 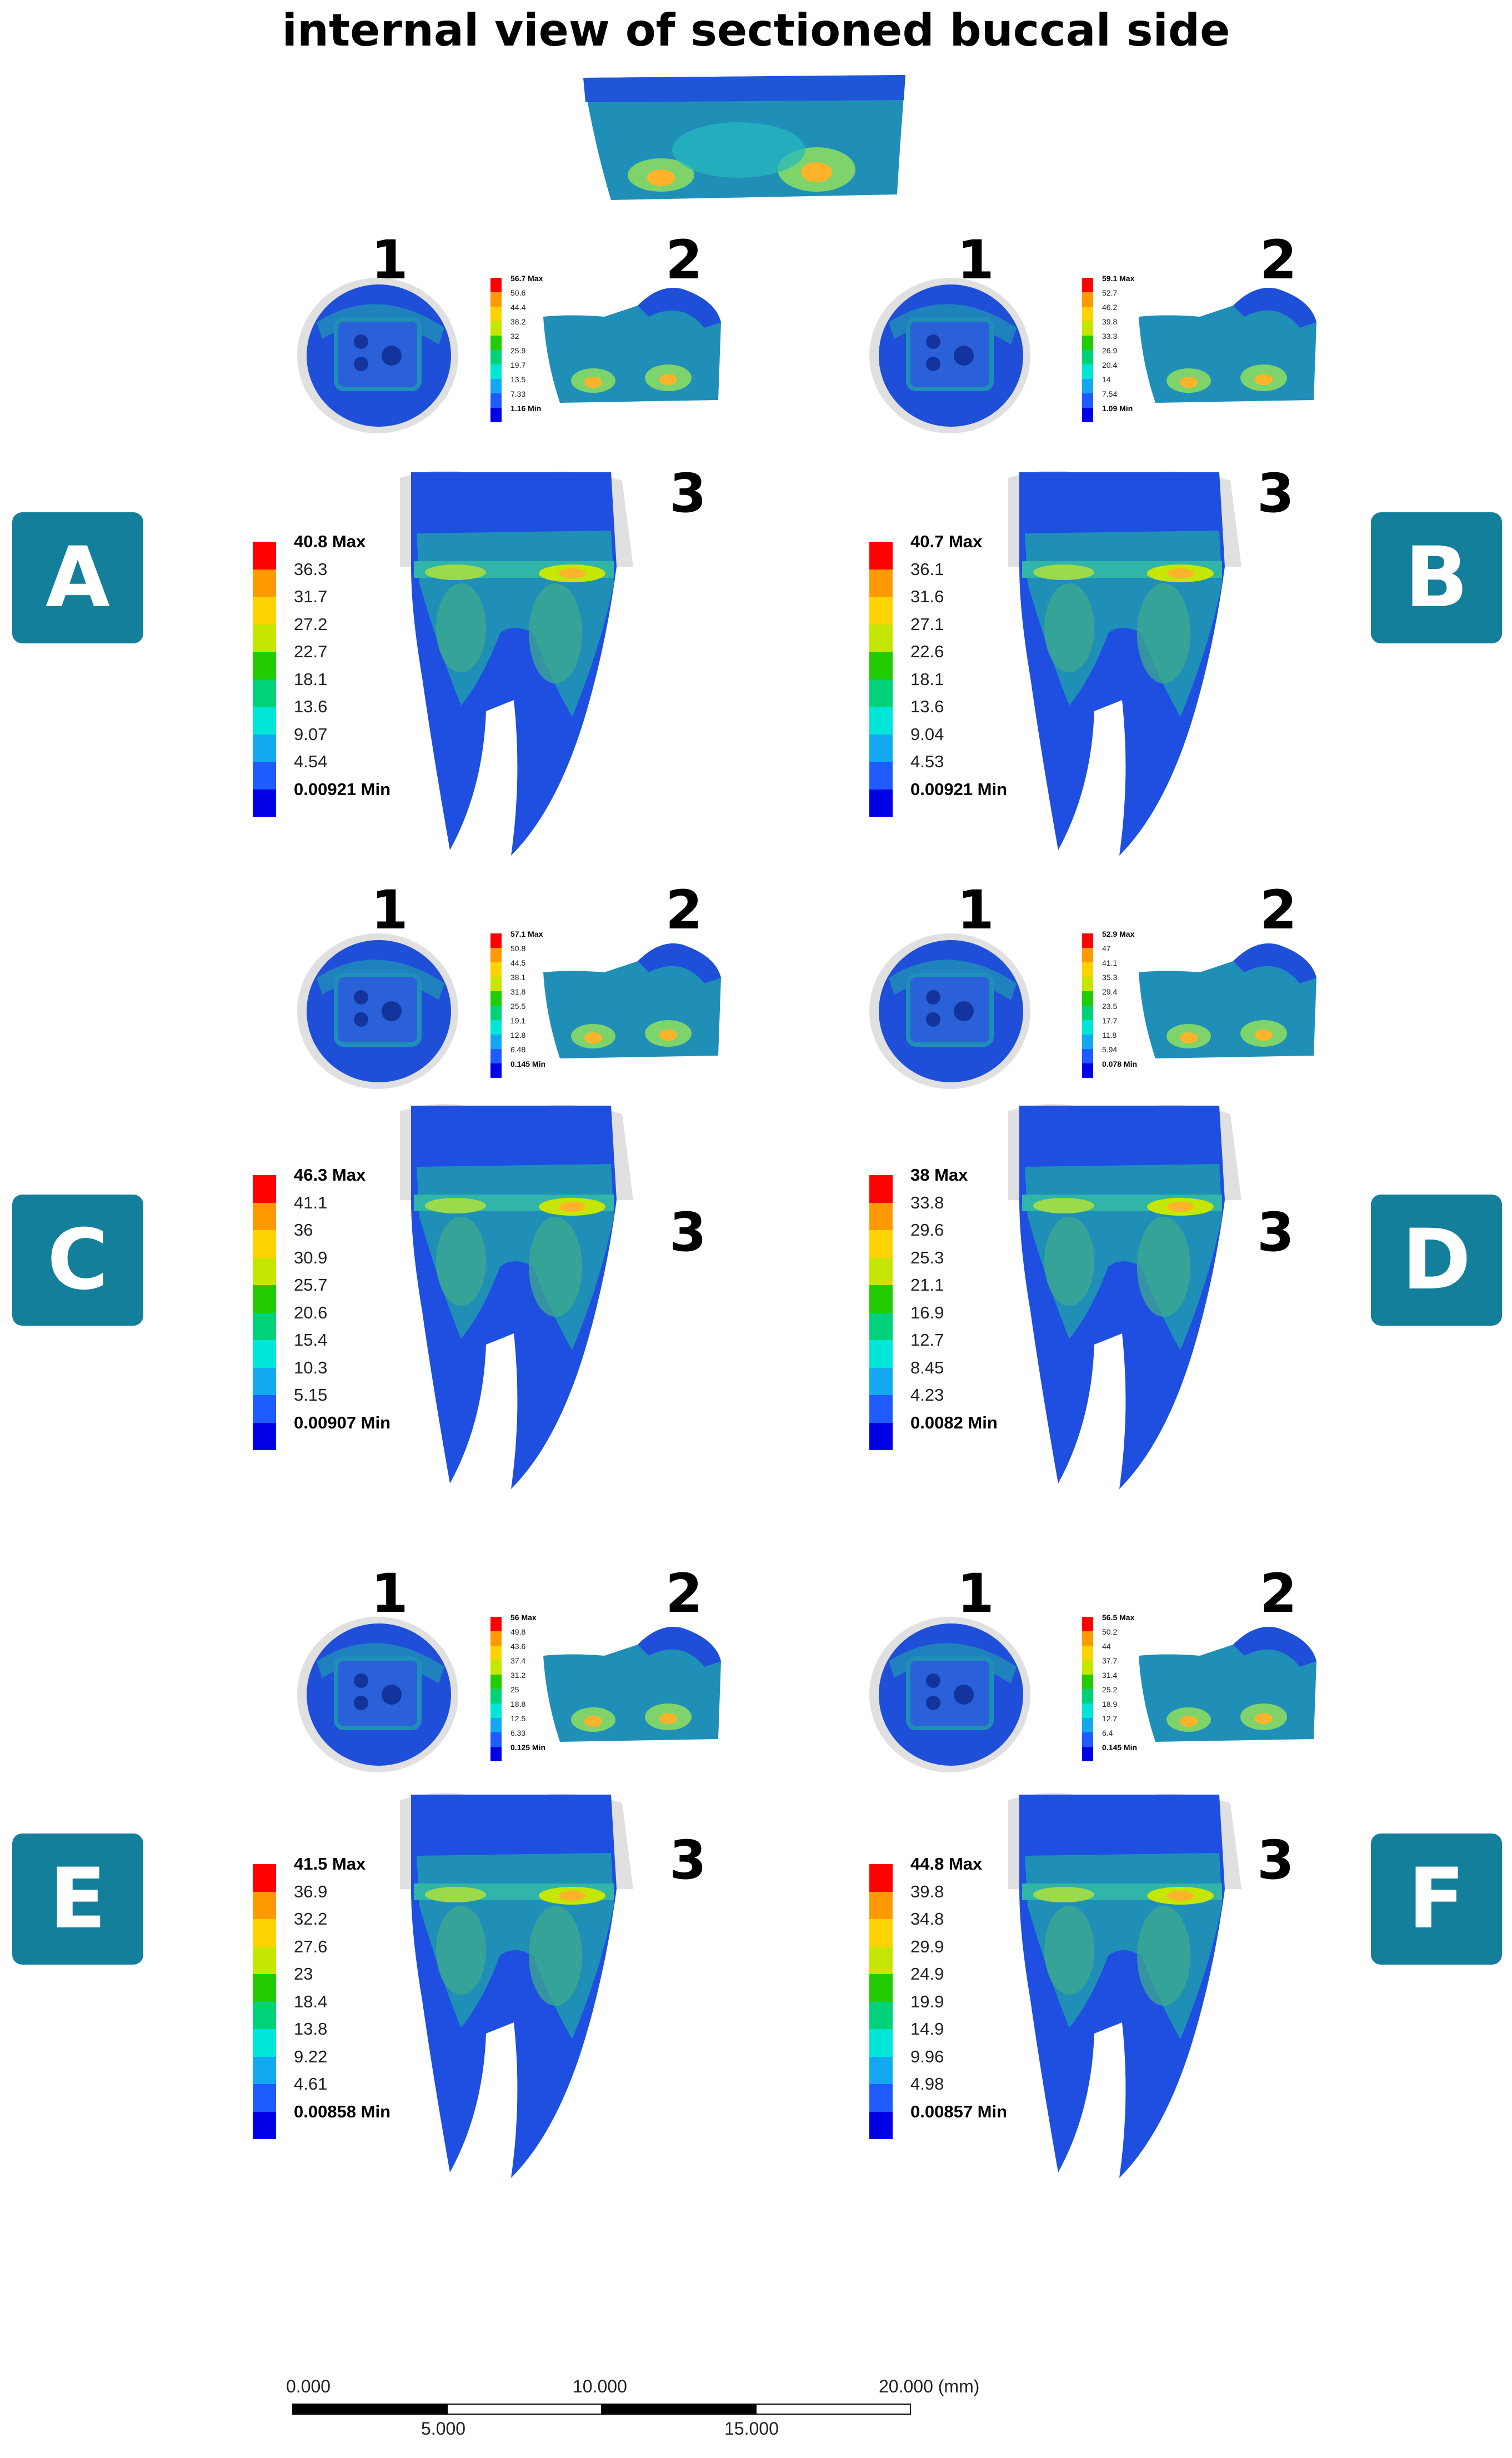 I want to click on legend-label: 33.3, so click(x=1110, y=336).